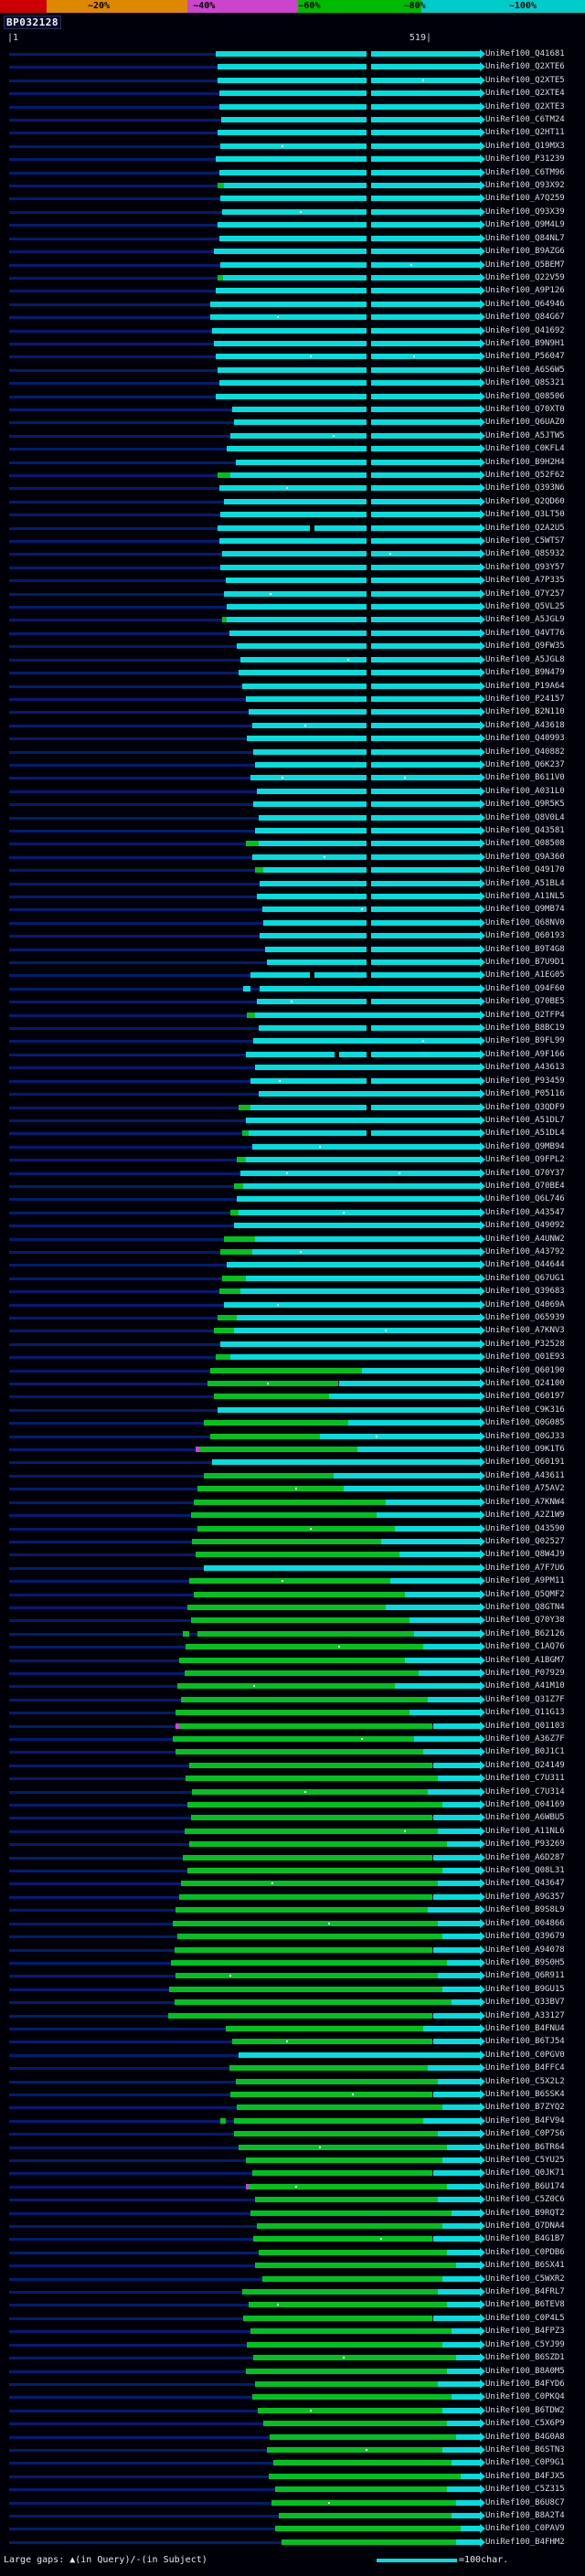 The width and height of the screenshot is (585, 2576). What do you see at coordinates (525, 370) in the screenshot?
I see `hit-label: UniRef100_A6S6W5` at bounding box center [525, 370].